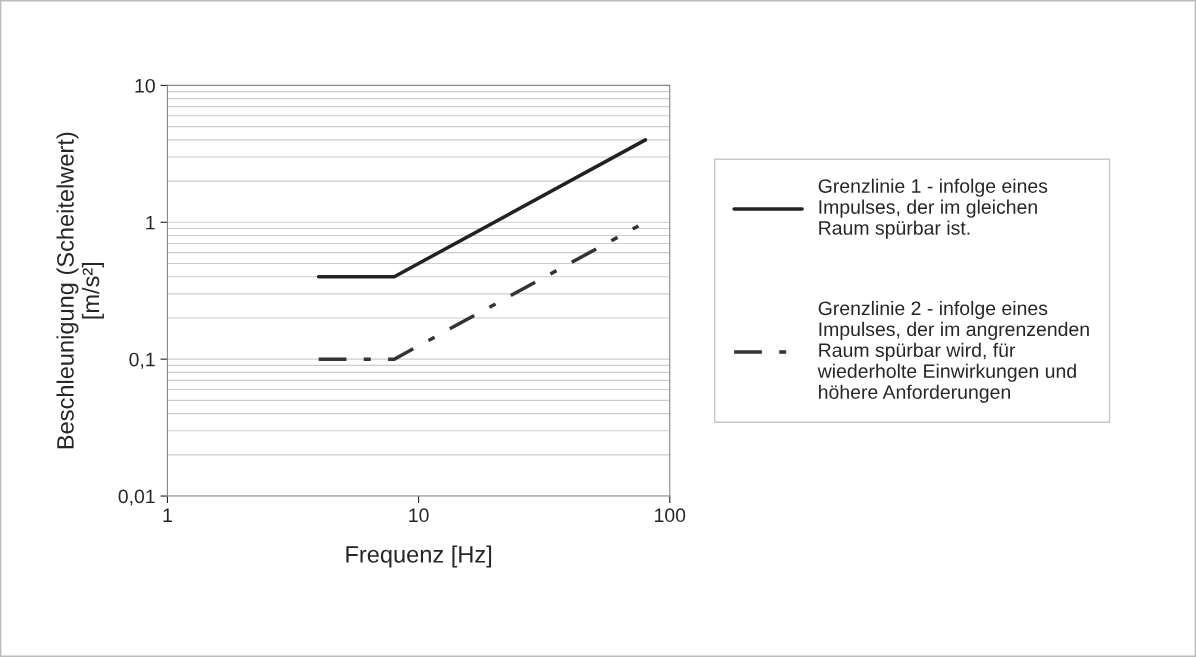 This screenshot has height=657, width=1196. I want to click on legend-label: Grenzlinie 2 - infolge eines Impulses, der im angrenzenden Raum spürbar wird, für wiederholte Einwirkungen und höhere Anforderungen, so click(953, 351).